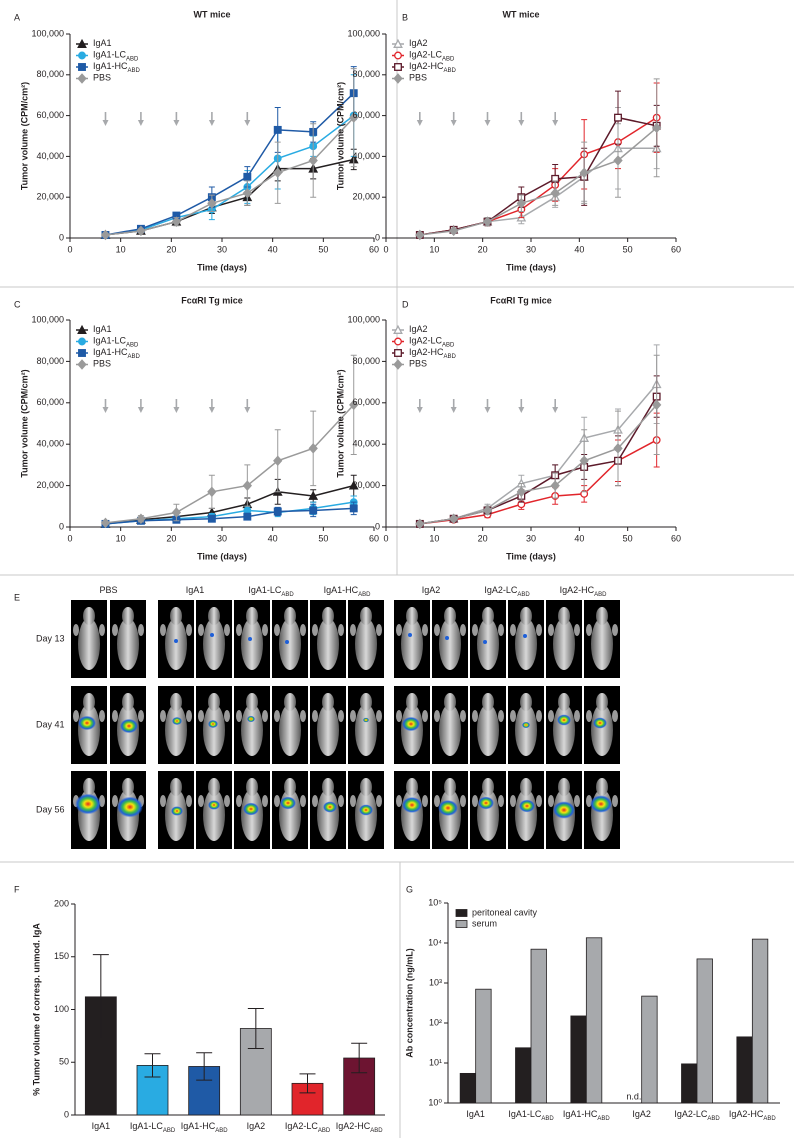 Image resolution: width=794 pixels, height=1138 pixels. I want to click on y-tick-label: 60,000, so click(366, 115).